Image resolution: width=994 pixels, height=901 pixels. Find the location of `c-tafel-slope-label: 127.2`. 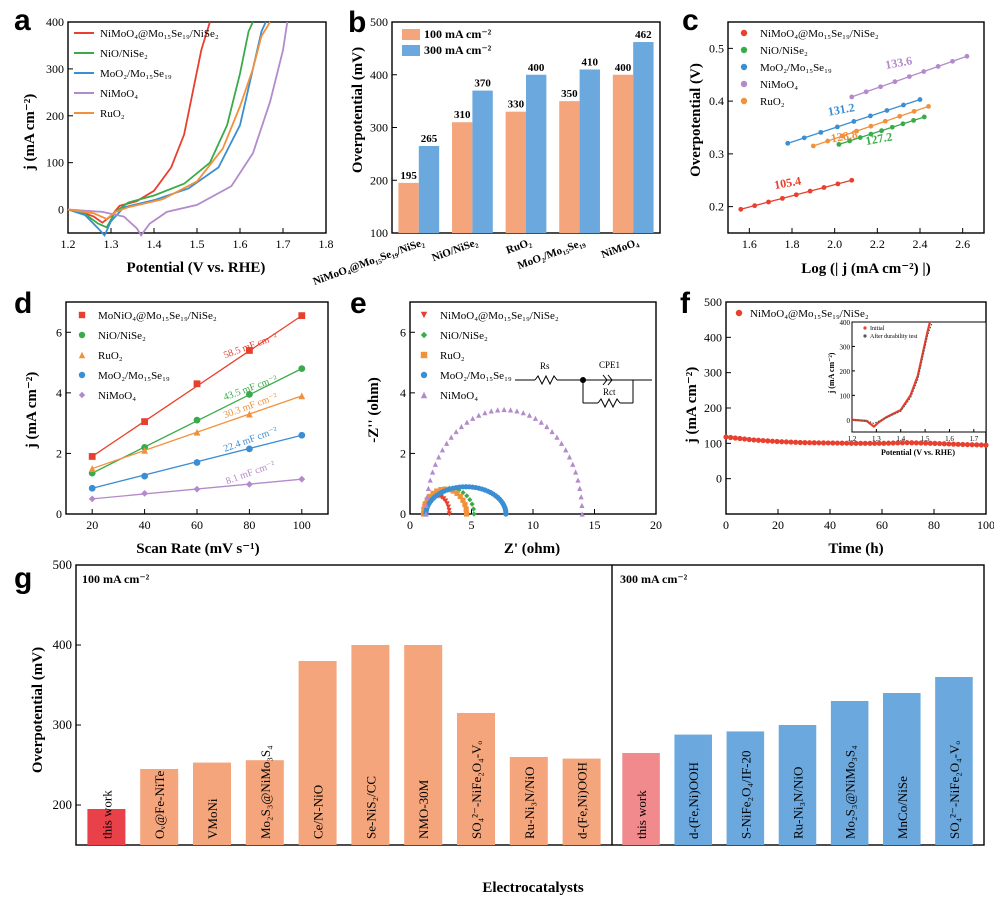

c-tafel-slope-label: 127.2 is located at coordinates (878, 138).